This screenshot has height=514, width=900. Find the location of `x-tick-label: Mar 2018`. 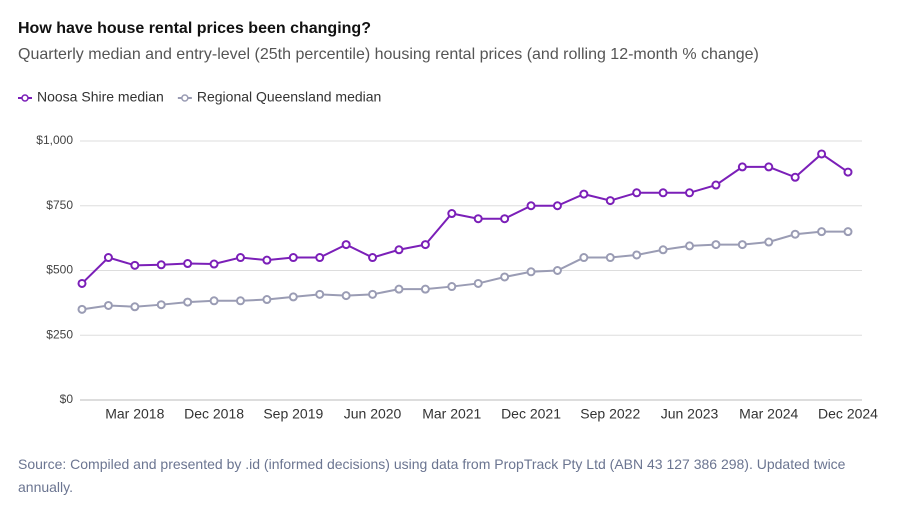

x-tick-label: Mar 2018 is located at coordinates (134, 414).